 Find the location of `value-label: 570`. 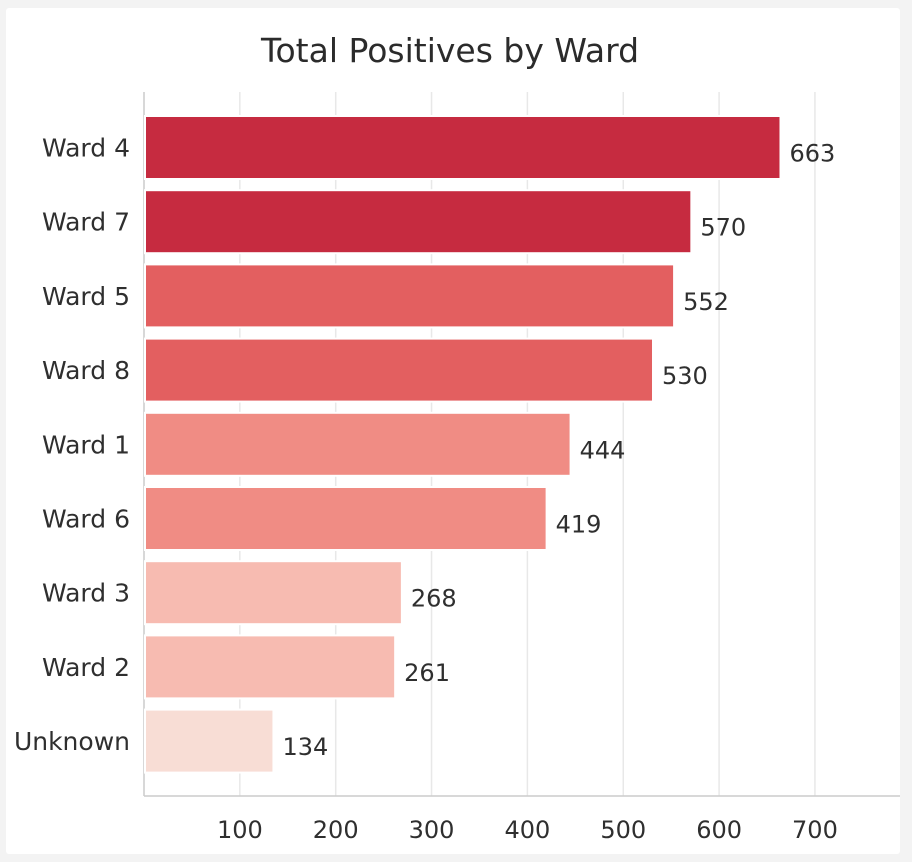

value-label: 570 is located at coordinates (723, 228).